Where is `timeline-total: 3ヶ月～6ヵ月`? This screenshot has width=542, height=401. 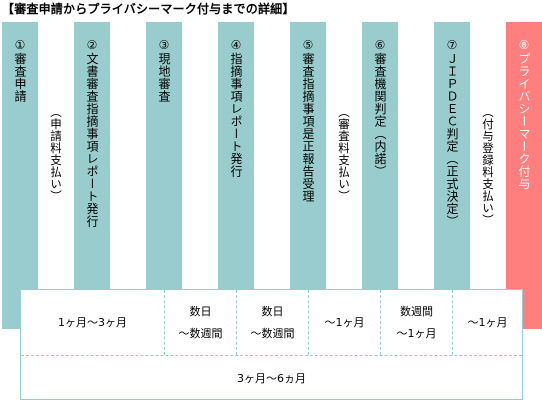 timeline-total: 3ヶ月～6ヵ月 is located at coordinates (271, 378).